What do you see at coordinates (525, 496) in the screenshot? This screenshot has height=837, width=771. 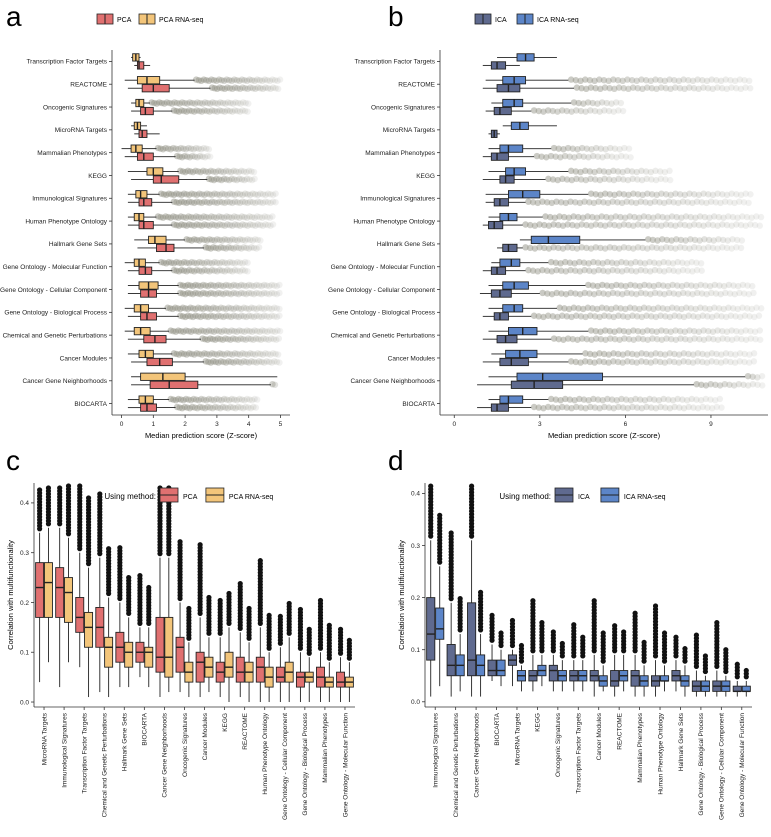 I see `legend-title: Using method:` at bounding box center [525, 496].